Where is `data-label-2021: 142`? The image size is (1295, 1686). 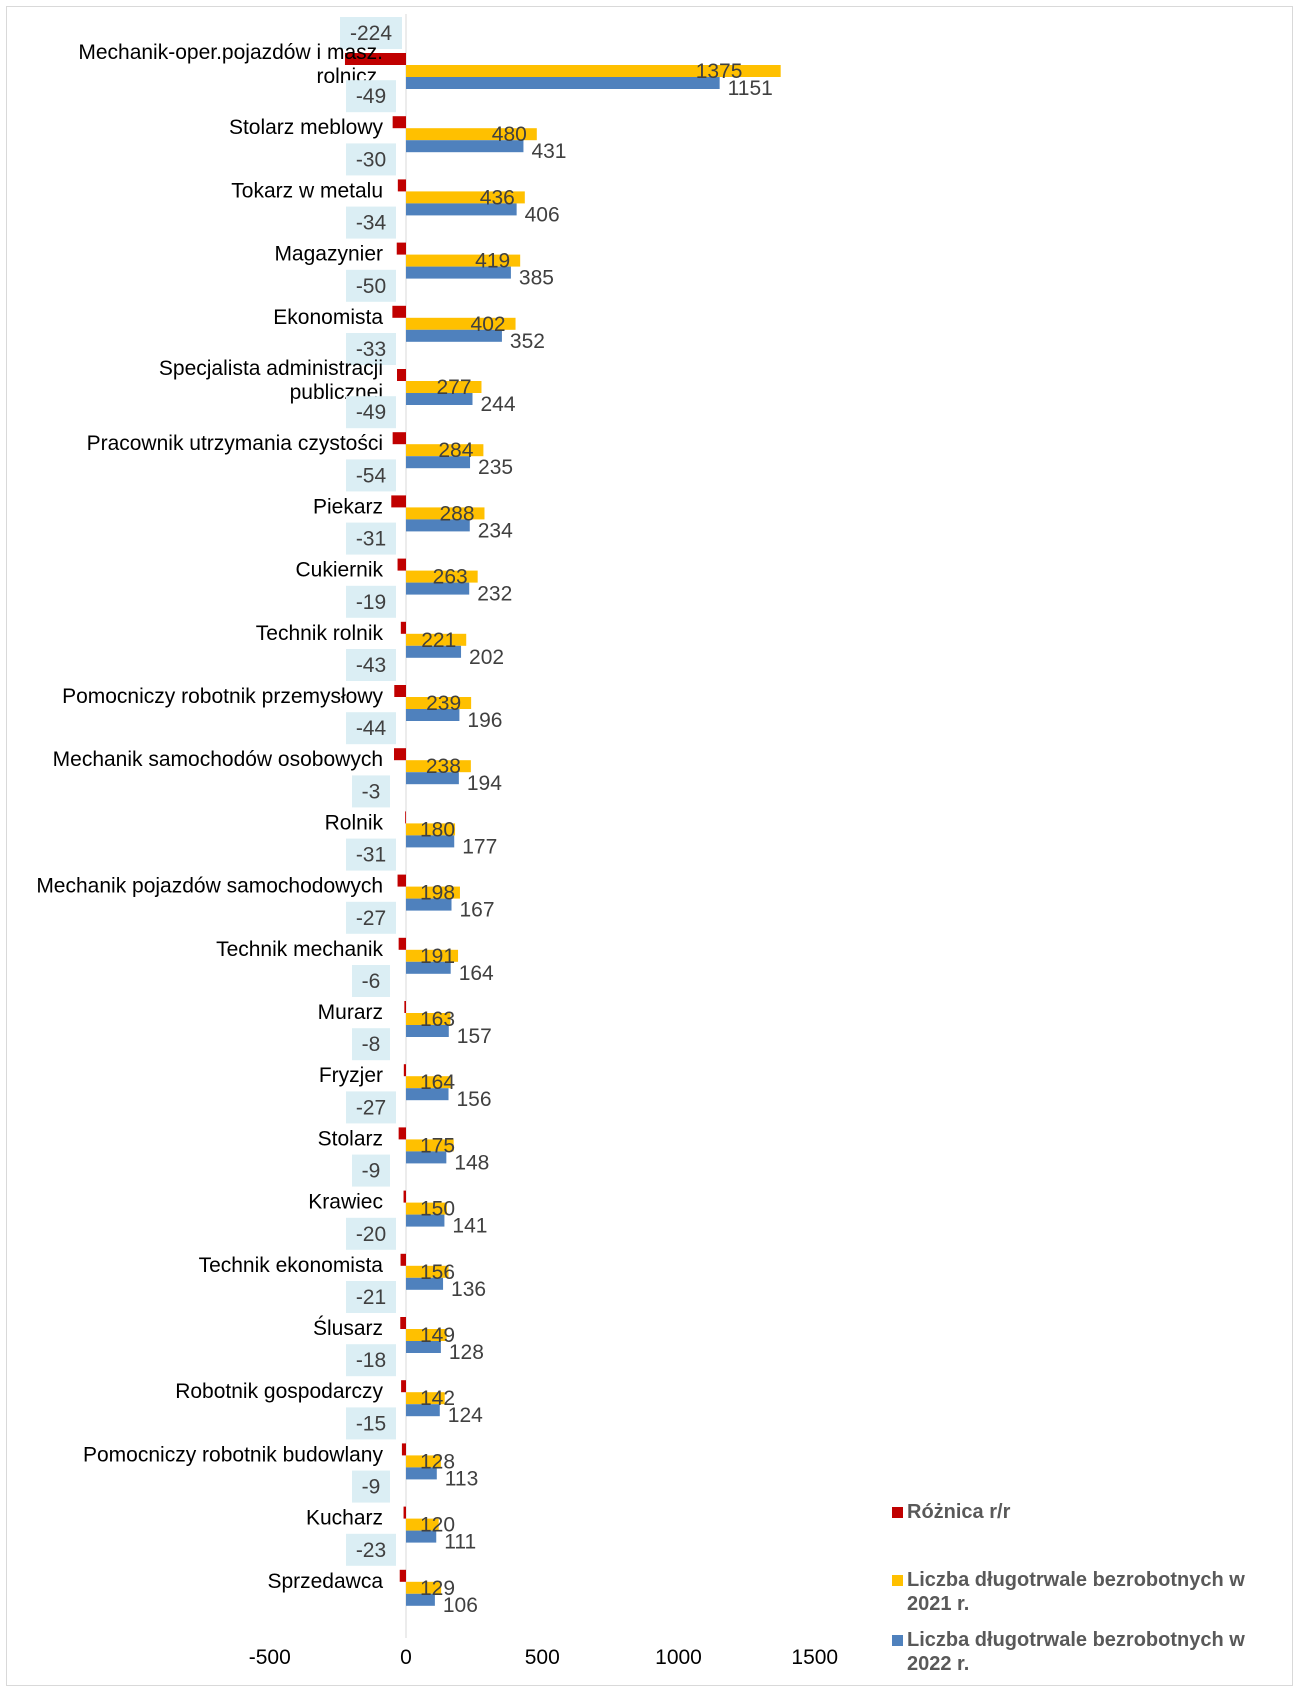
data-label-2021: 142 is located at coordinates (437, 1398).